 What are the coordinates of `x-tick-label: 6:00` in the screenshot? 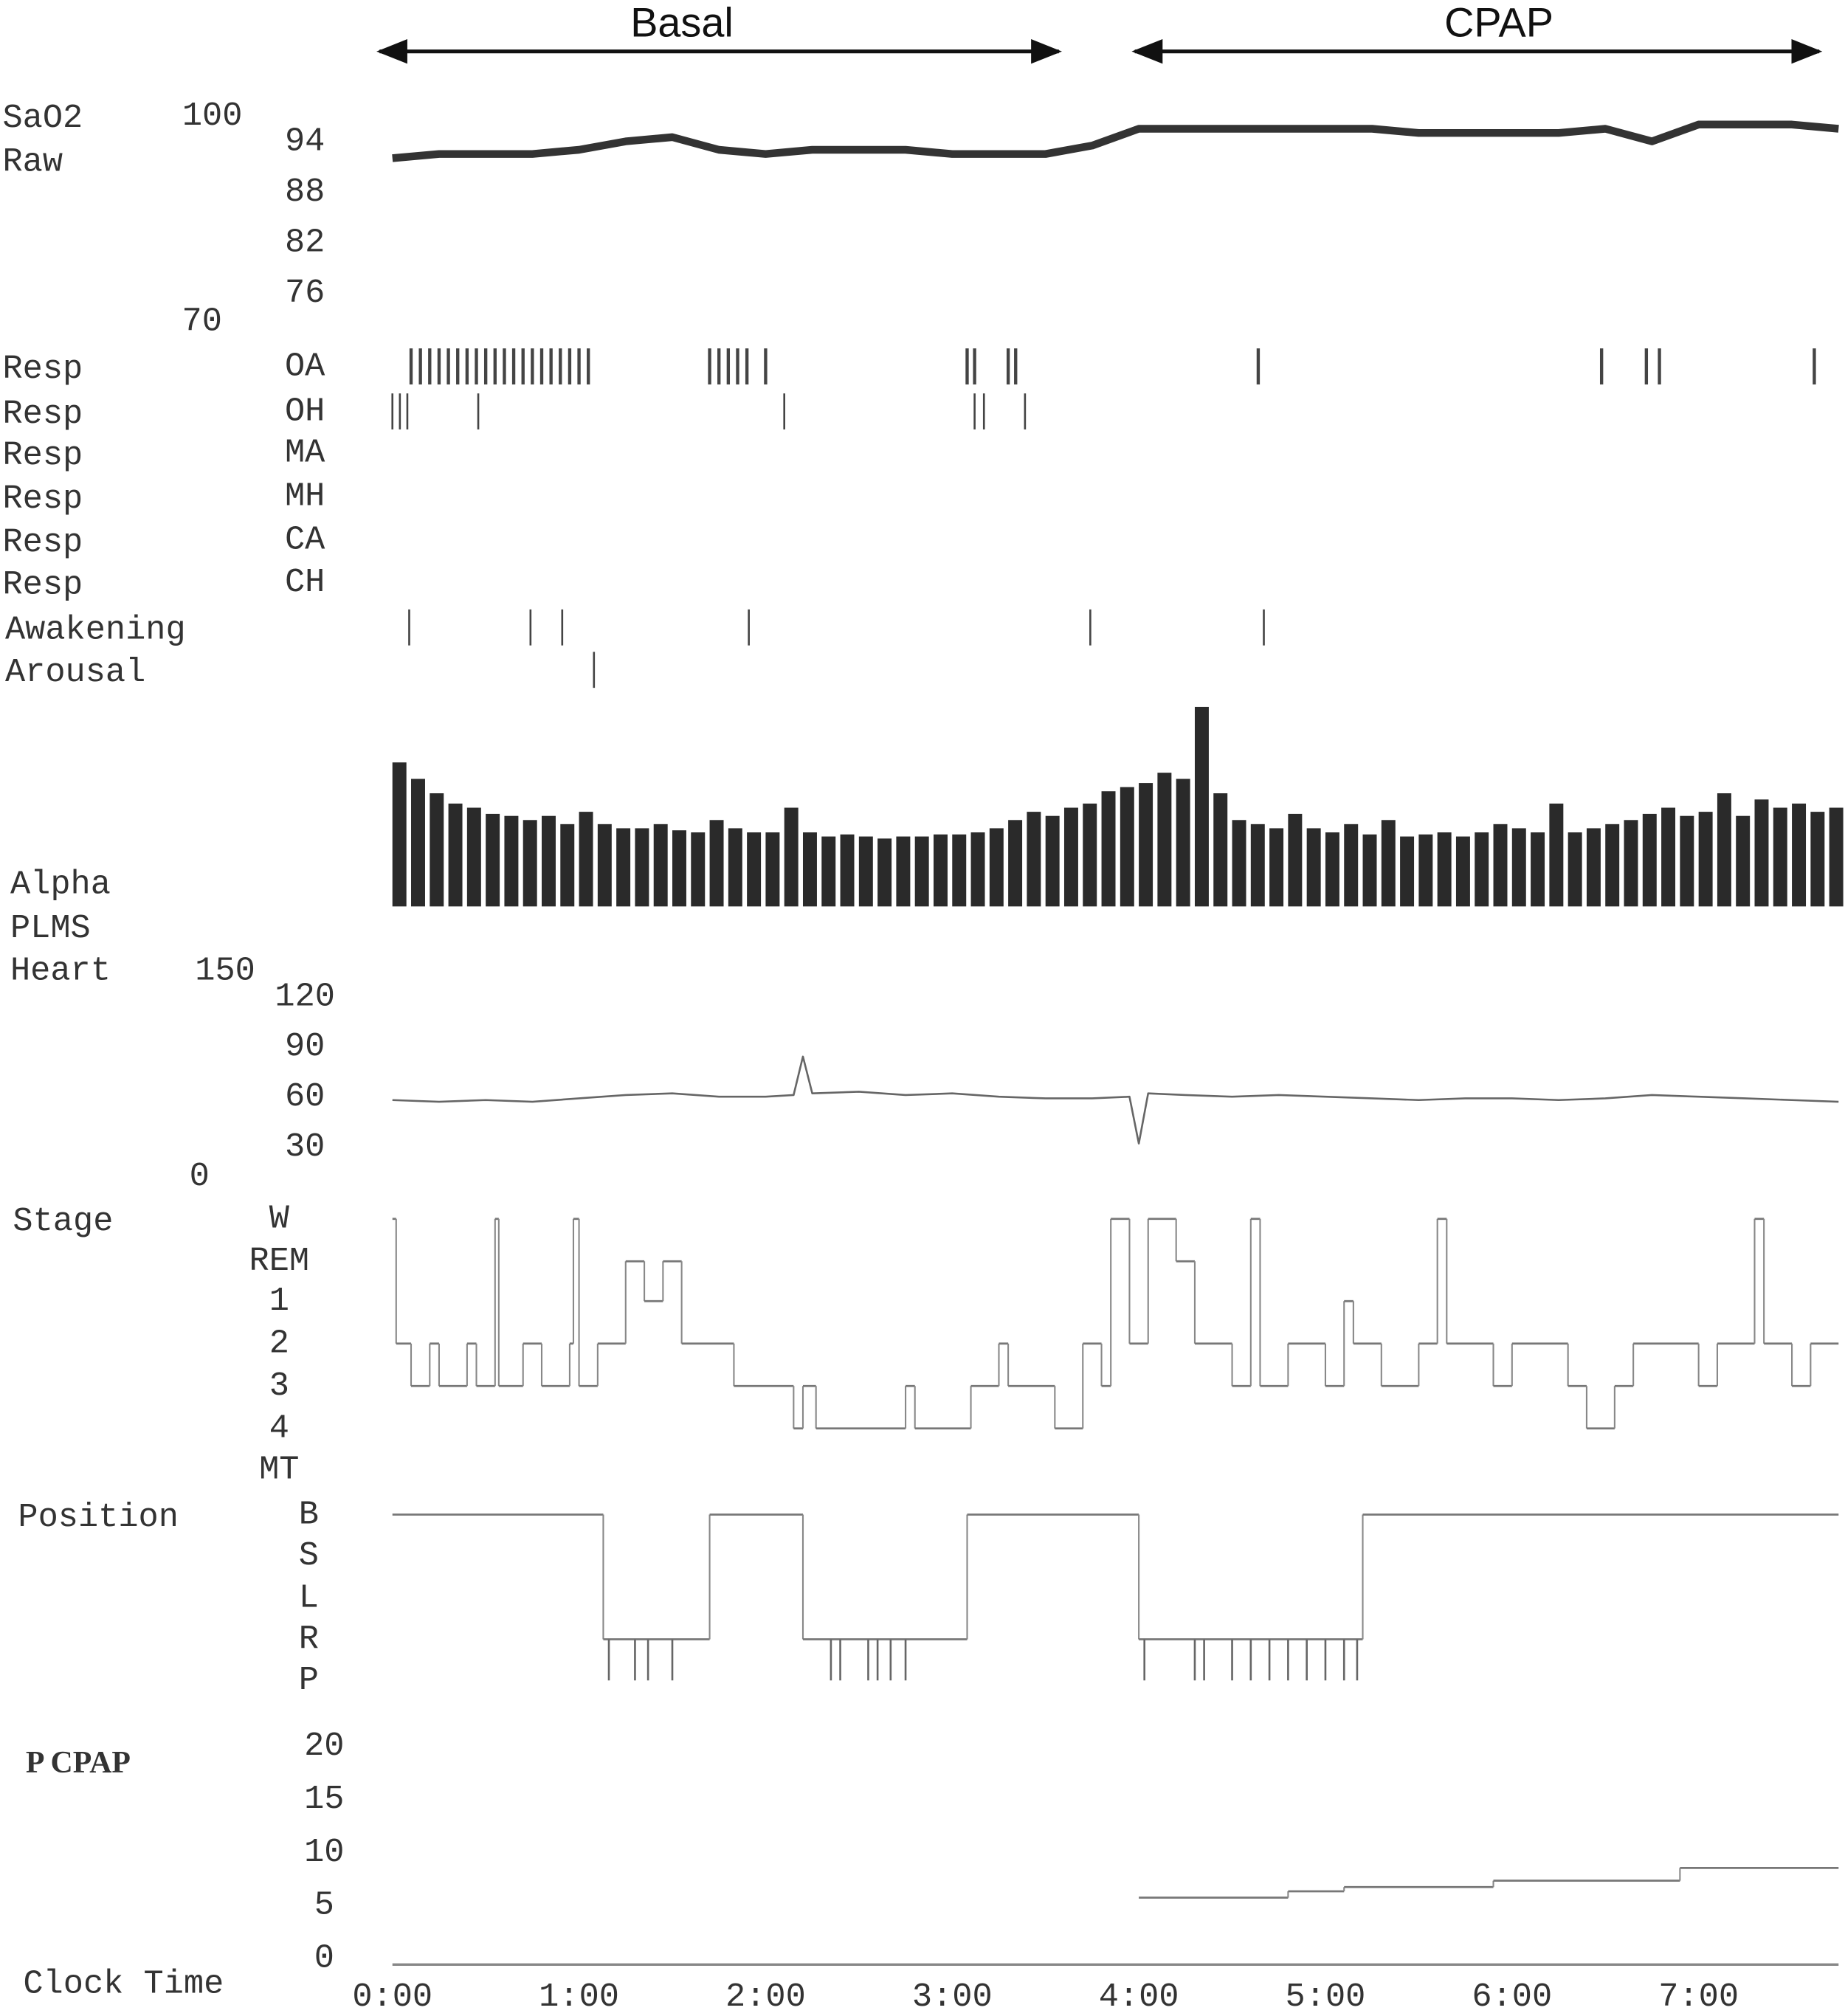 It's located at (1512, 1997).